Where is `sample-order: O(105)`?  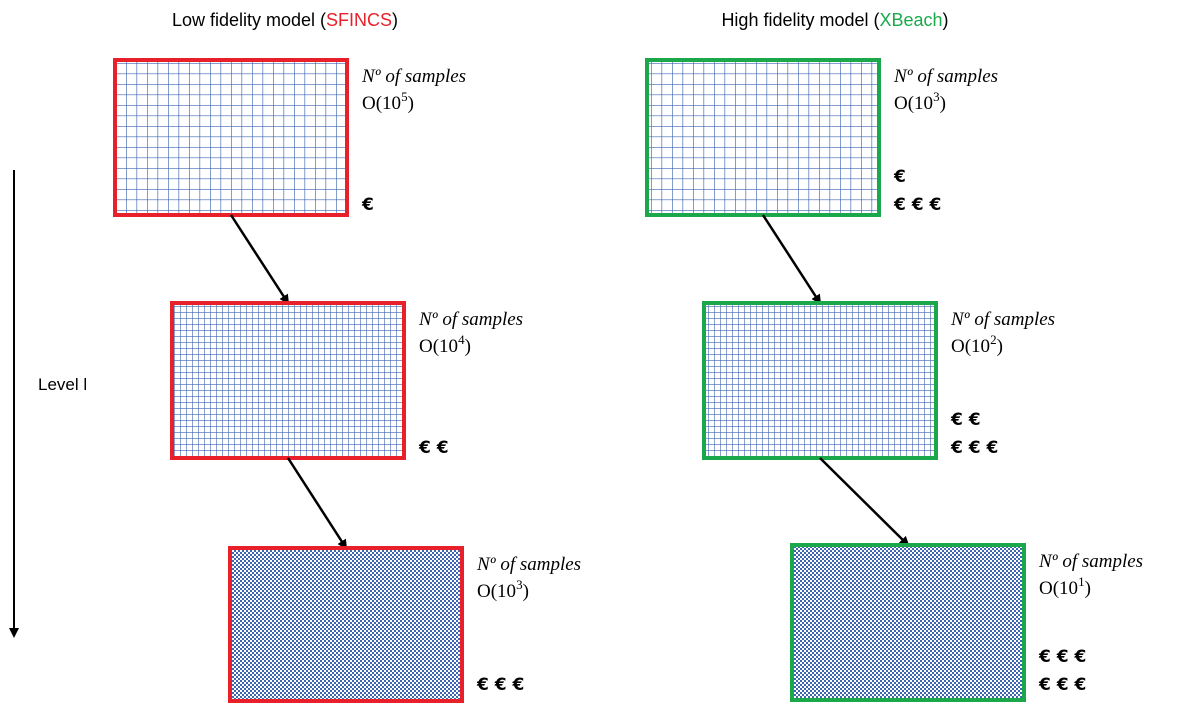 sample-order: O(105) is located at coordinates (388, 101).